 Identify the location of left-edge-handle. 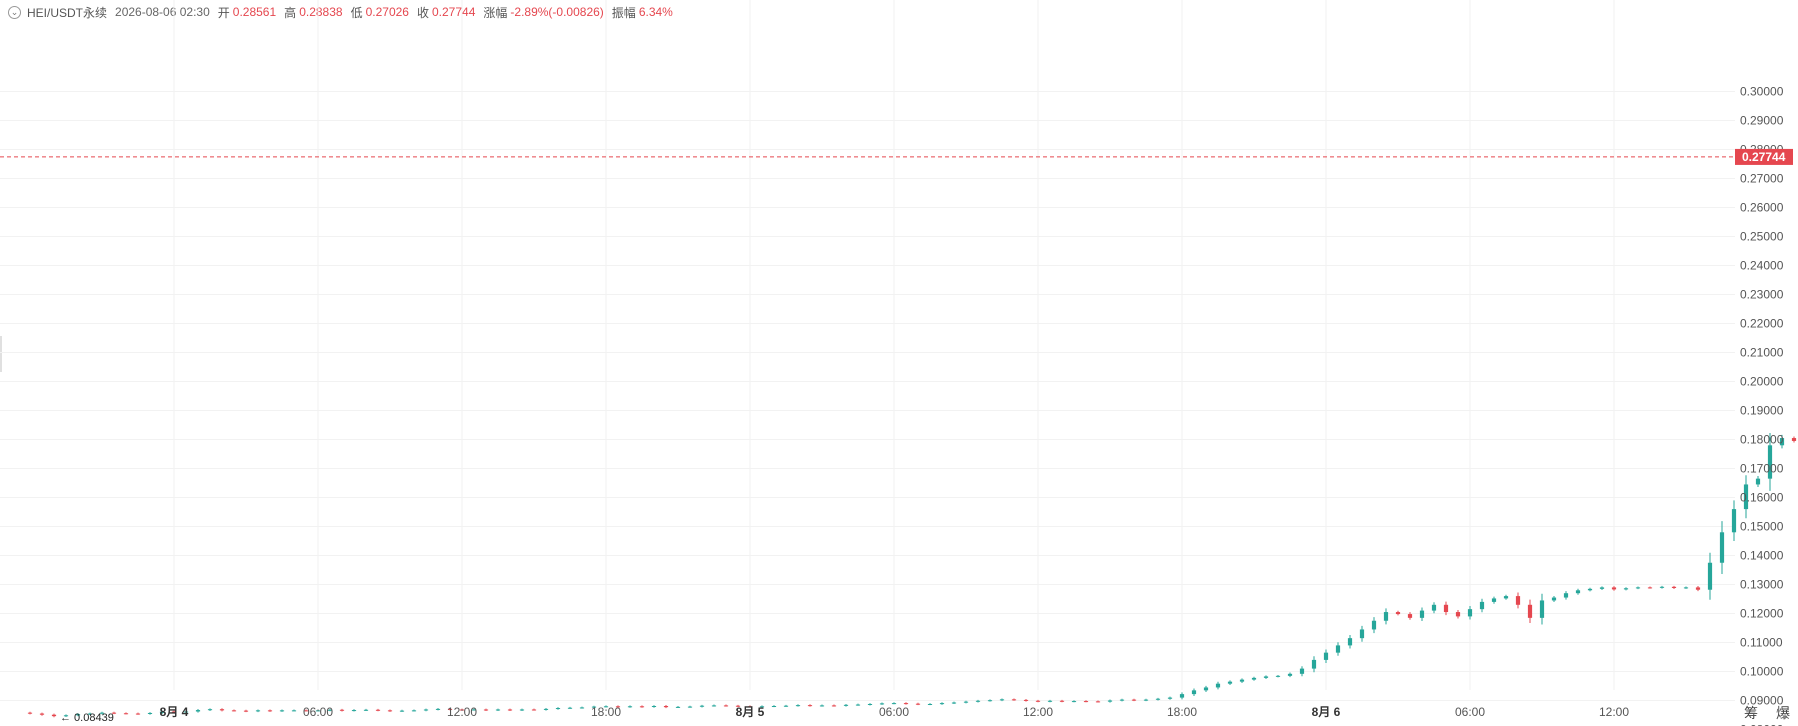
(1, 354).